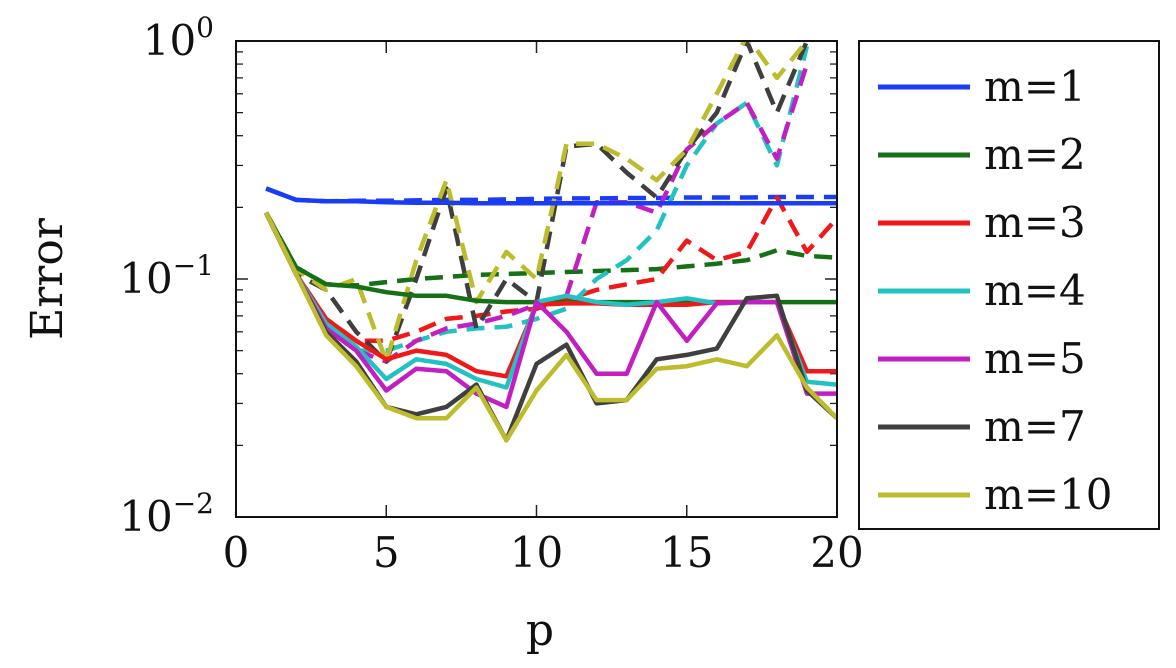  Describe the element at coordinates (540, 630) in the screenshot. I see `x-axis-label: p` at that location.